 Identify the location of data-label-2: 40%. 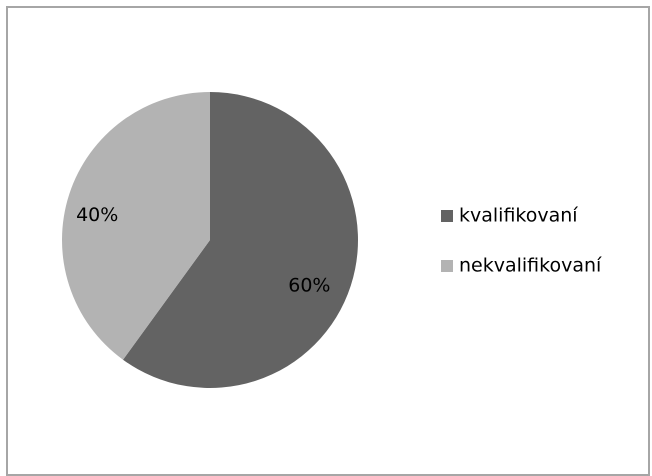
(97, 215).